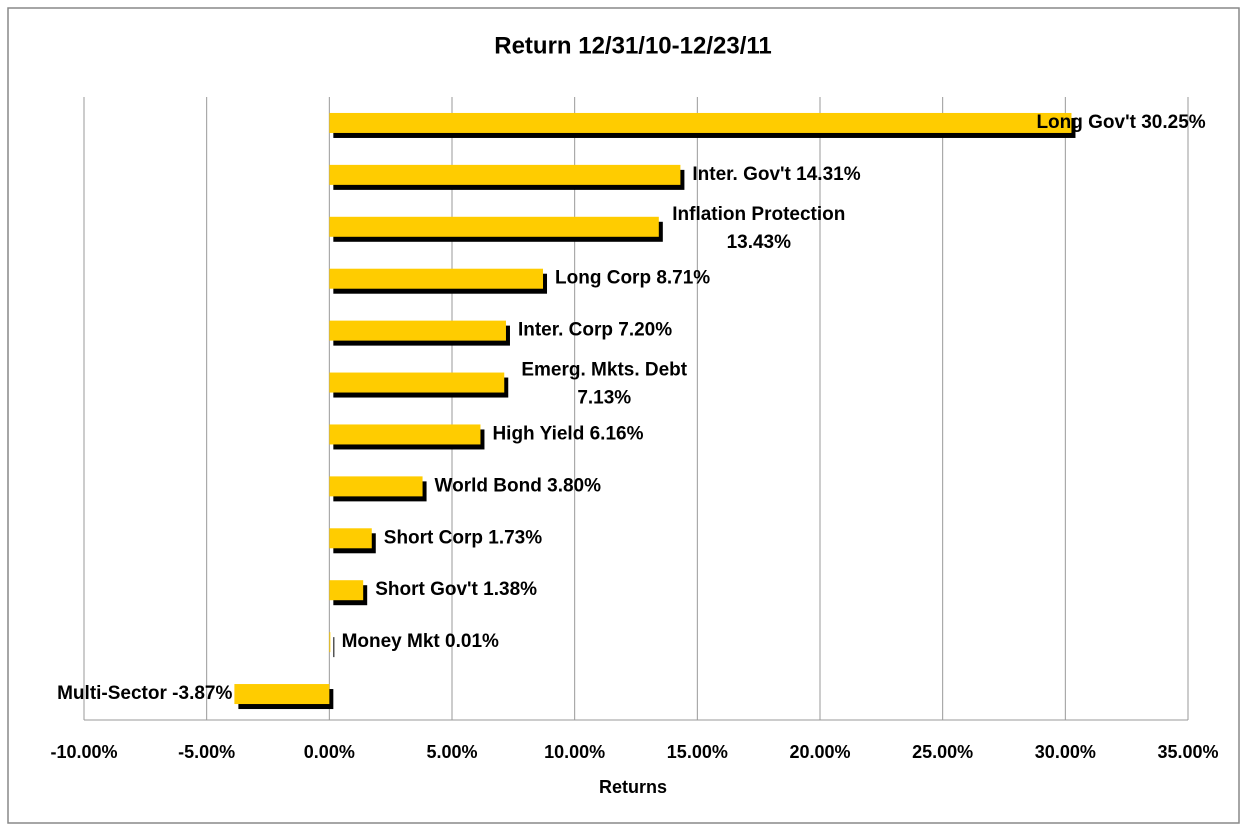 Image resolution: width=1247 pixels, height=836 pixels. I want to click on data-label-category: Inflation Protection, so click(758, 214).